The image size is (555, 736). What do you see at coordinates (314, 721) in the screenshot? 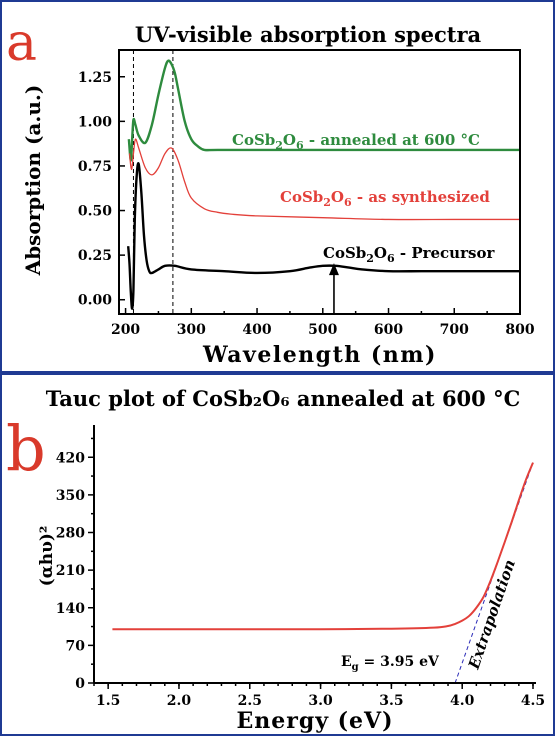
I see `panel-b-xlabel: Energy (eV)` at bounding box center [314, 721].